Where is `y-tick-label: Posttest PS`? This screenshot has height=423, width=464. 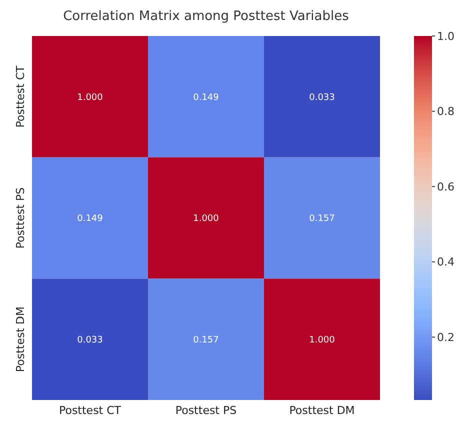 y-tick-label: Posttest PS is located at coordinates (20, 218).